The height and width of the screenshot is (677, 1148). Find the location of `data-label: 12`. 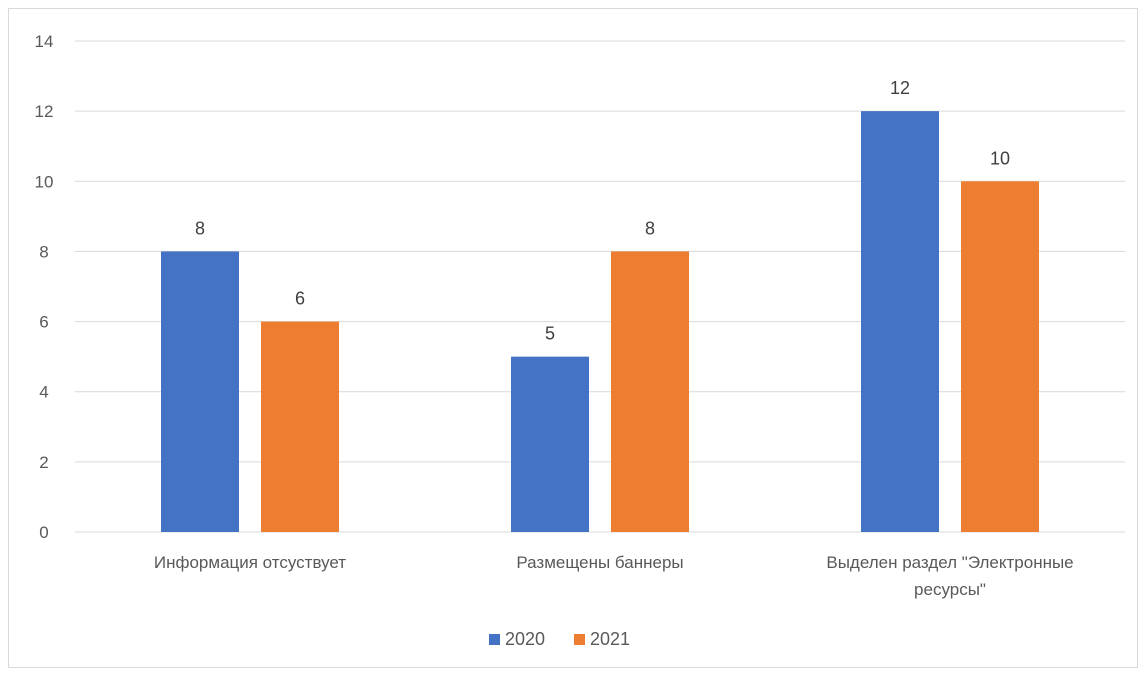

data-label: 12 is located at coordinates (900, 88).